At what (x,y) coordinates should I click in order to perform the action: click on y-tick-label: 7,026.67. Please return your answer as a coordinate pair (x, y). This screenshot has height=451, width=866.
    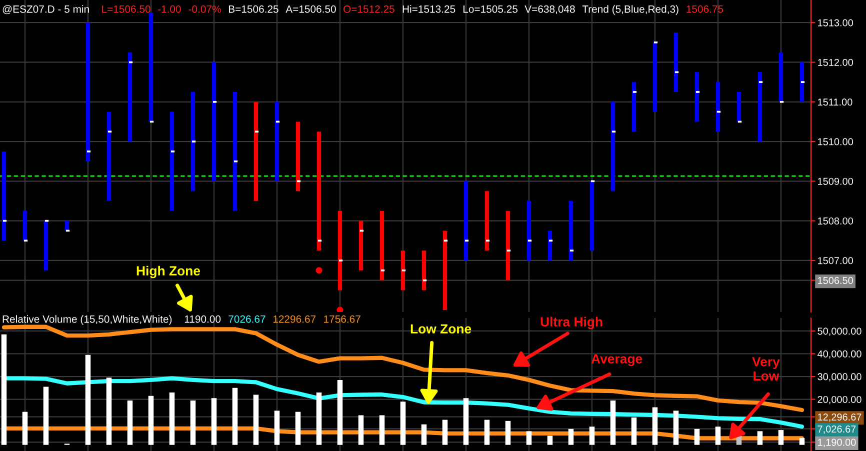
    Looking at the image, I should click on (837, 429).